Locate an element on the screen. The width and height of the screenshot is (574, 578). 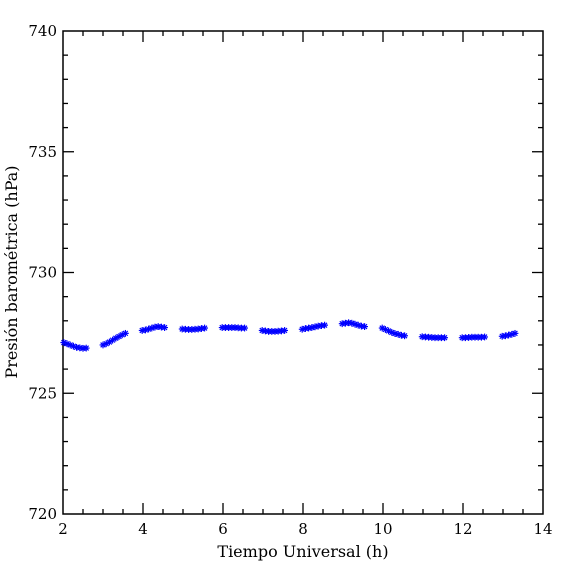
y-tick-label: 725 is located at coordinates (42, 393).